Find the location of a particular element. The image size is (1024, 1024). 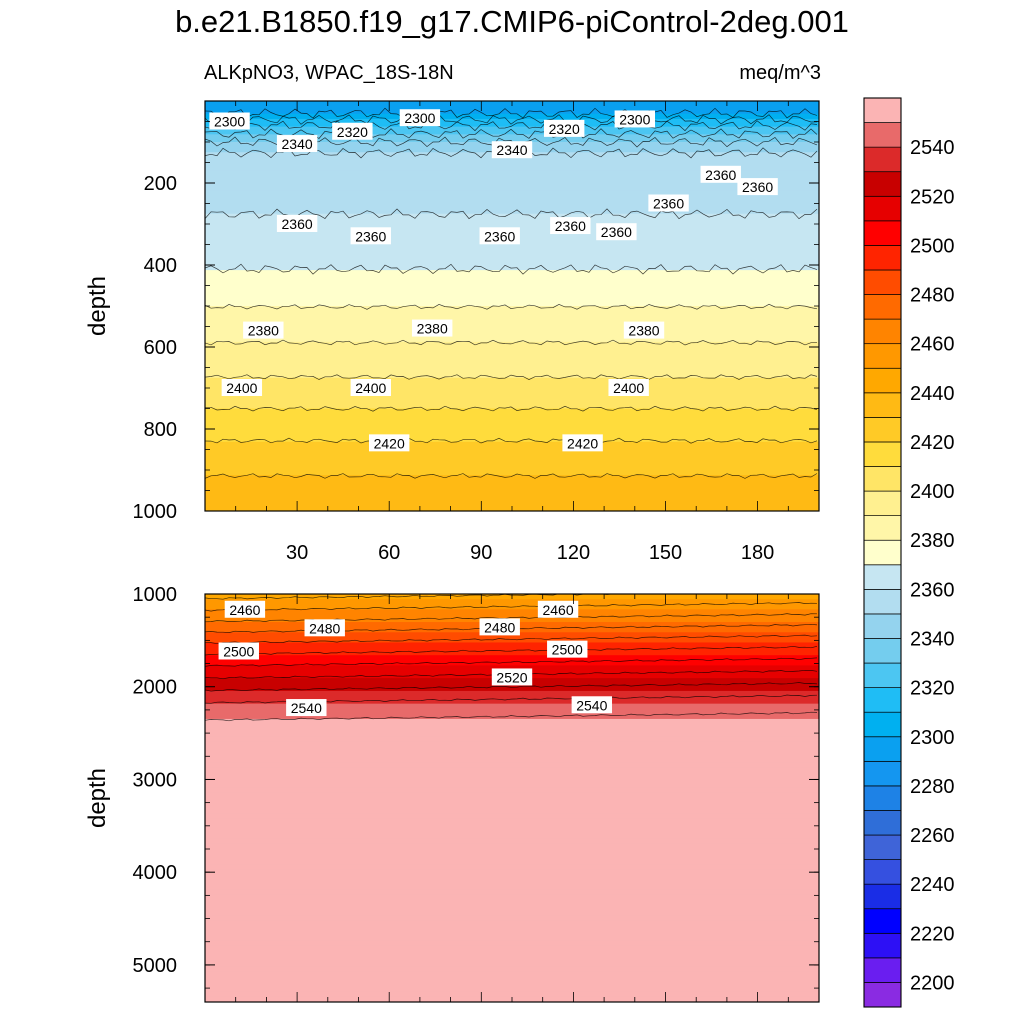

contour-label: 2300 is located at coordinates (229, 121).